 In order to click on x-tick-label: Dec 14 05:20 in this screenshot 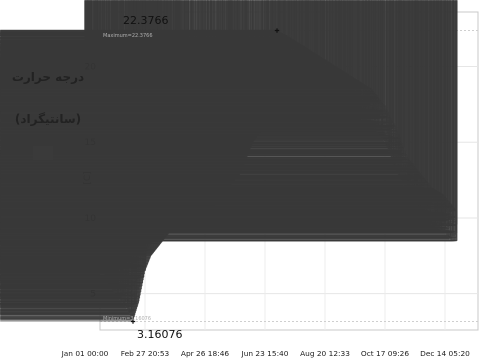, I will do `click(445, 353)`.